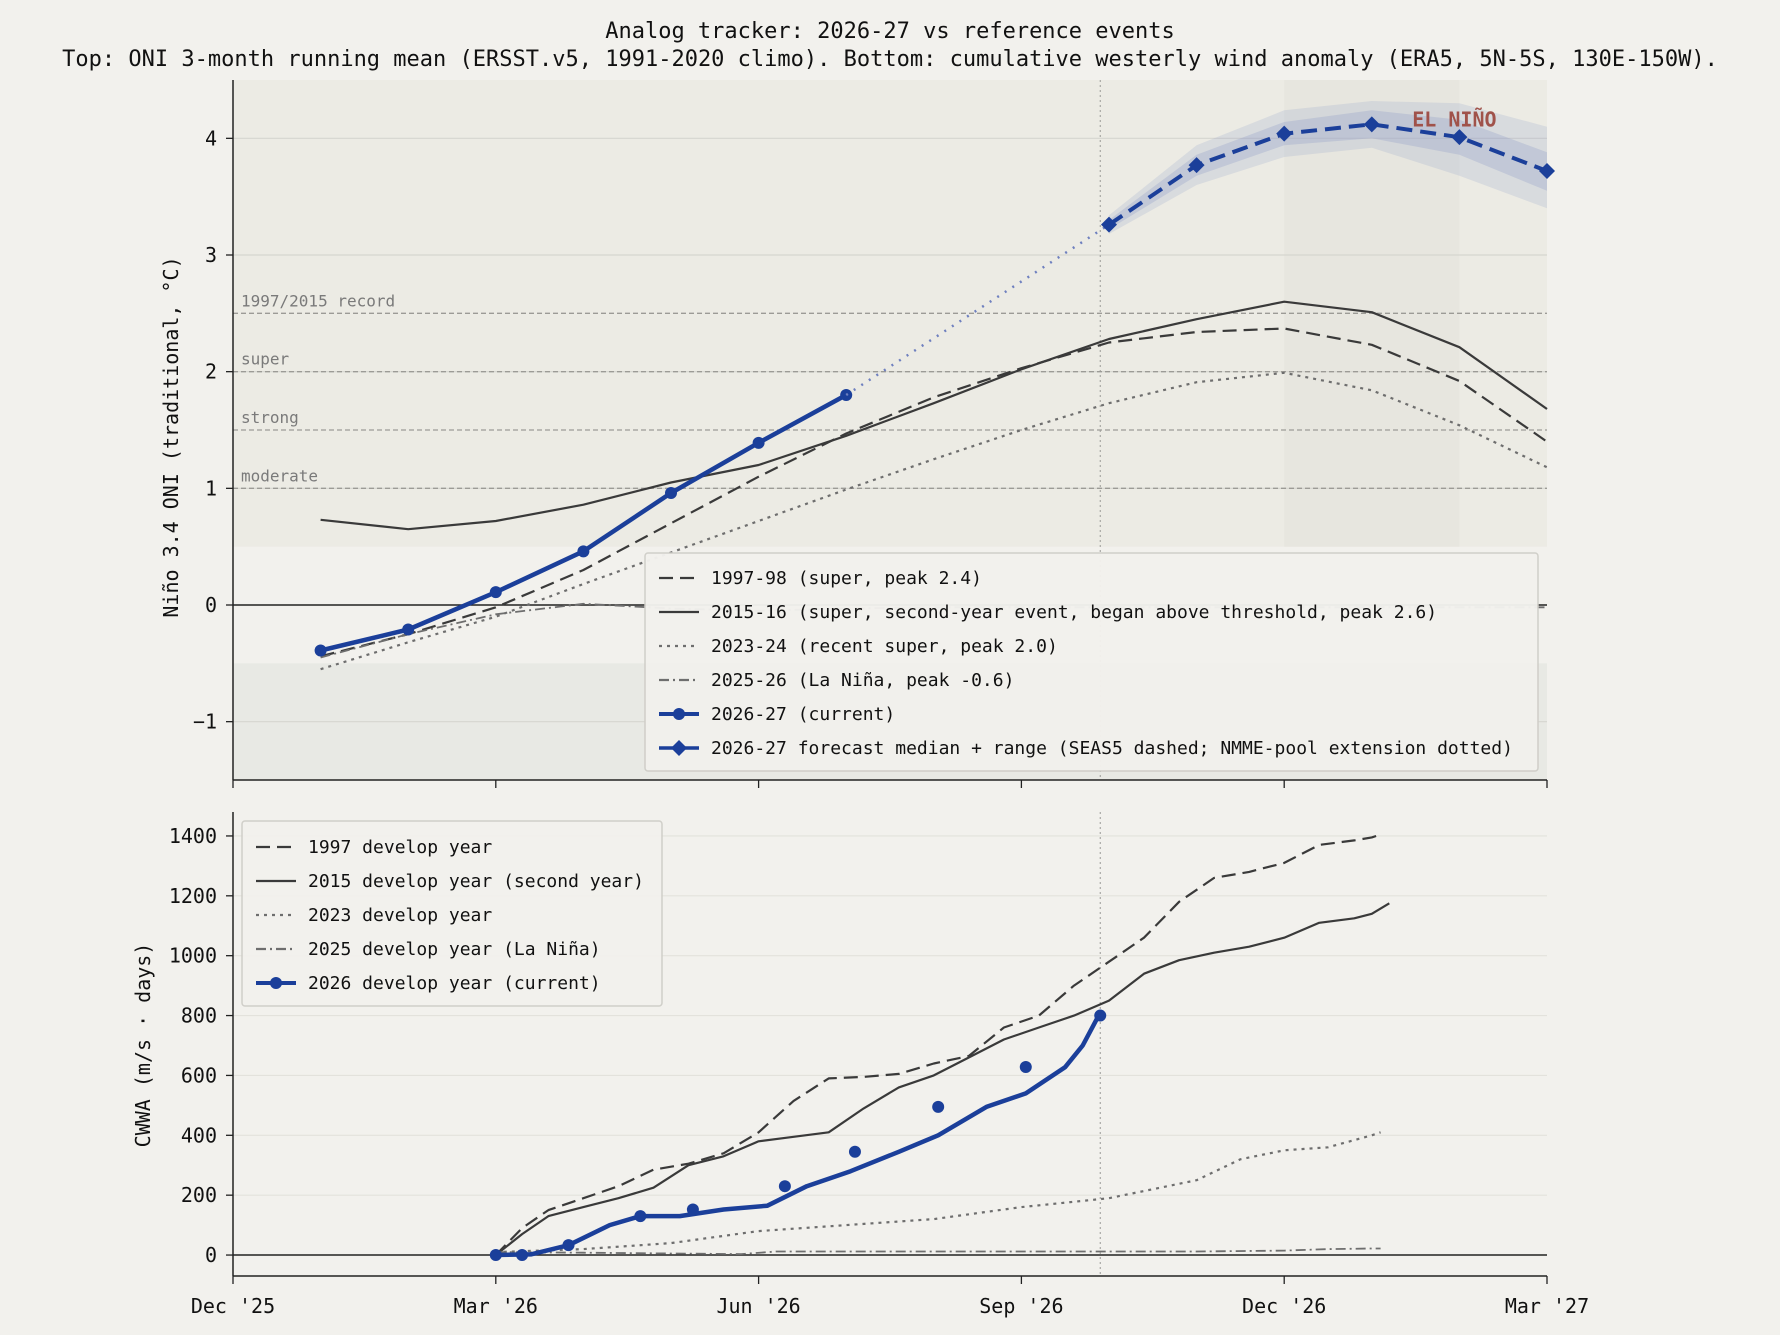  What do you see at coordinates (496, 1306) in the screenshot?
I see `x-tick-label: Mar '26` at bounding box center [496, 1306].